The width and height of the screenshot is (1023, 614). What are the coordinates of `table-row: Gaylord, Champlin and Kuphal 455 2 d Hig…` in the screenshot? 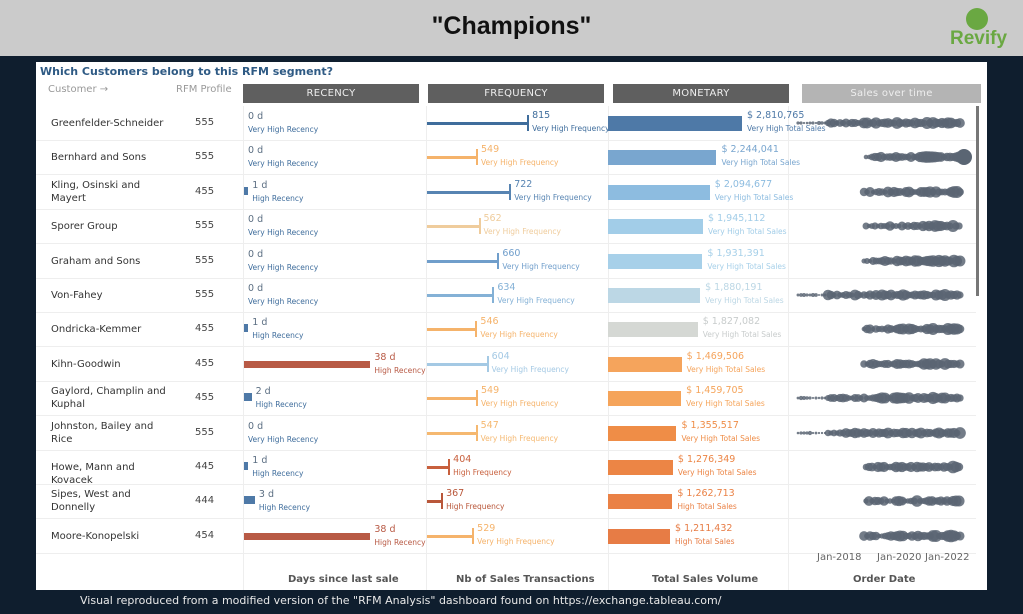 It's located at (506, 399).